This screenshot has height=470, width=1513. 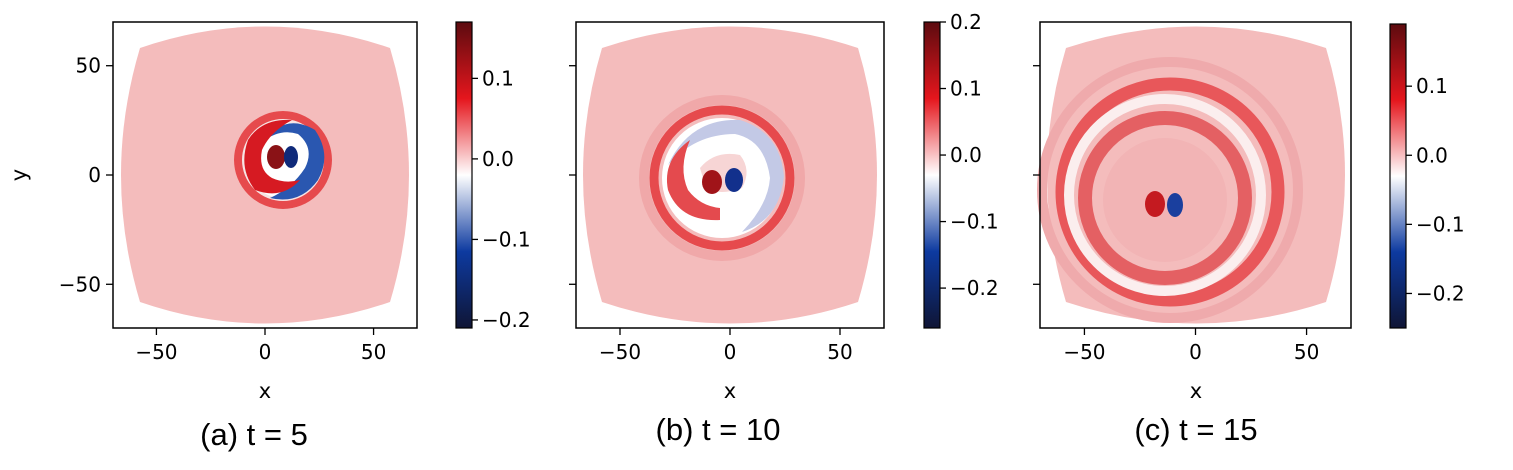 I want to click on spiral-outer-ring-c, so click(x=1170, y=190).